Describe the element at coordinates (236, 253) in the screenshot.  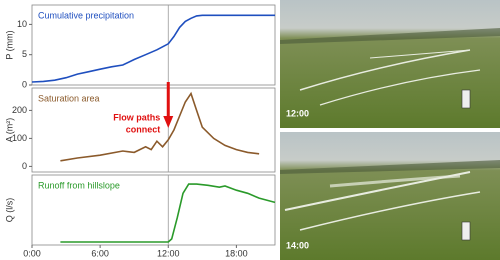
I see `x-tick-label: 18:00` at that location.